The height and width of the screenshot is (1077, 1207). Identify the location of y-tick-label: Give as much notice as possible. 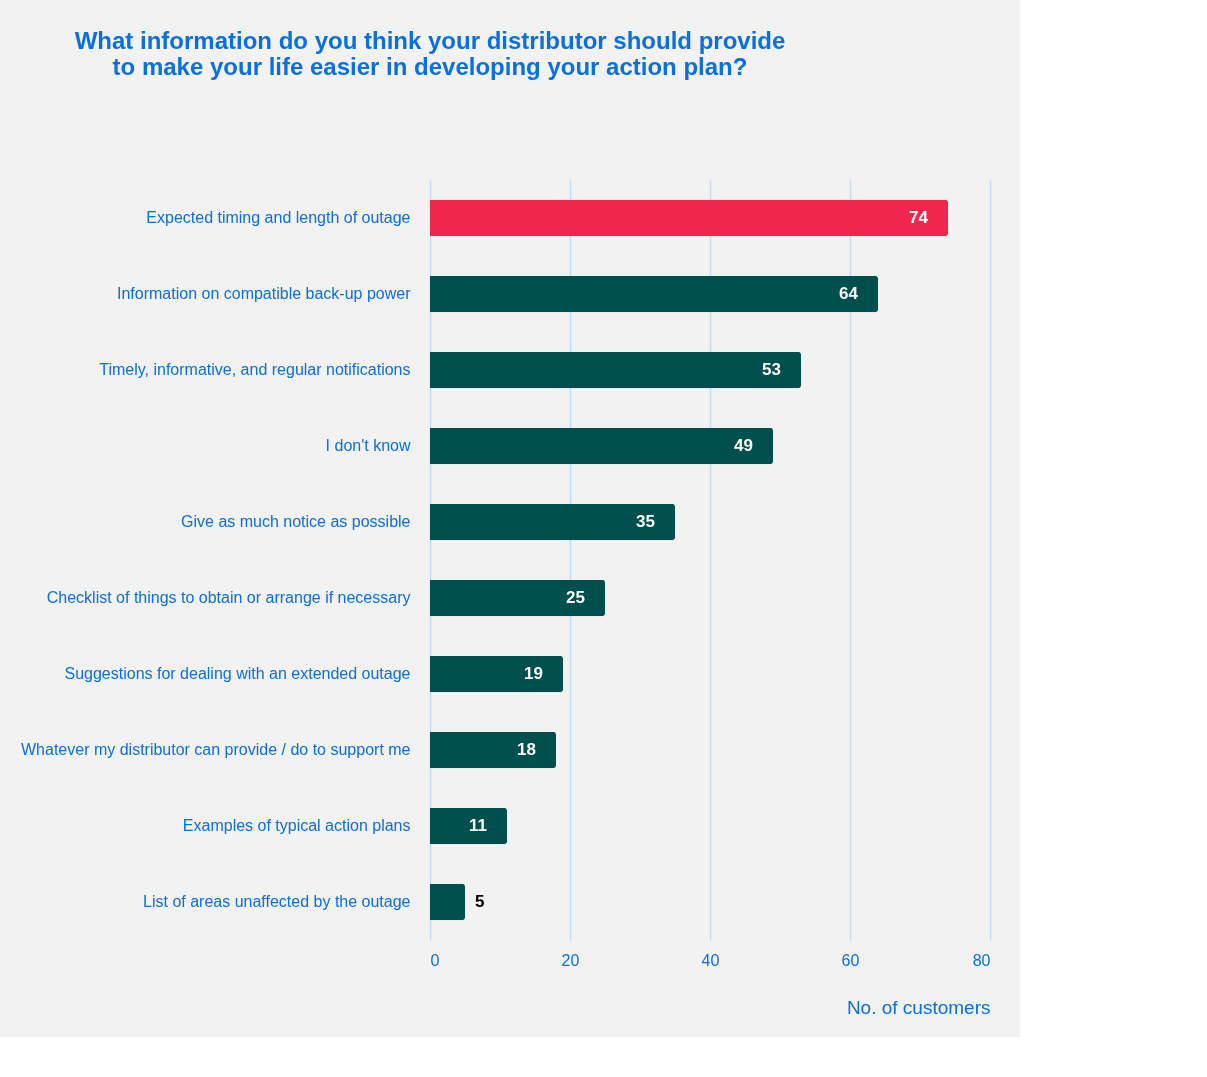
(296, 521).